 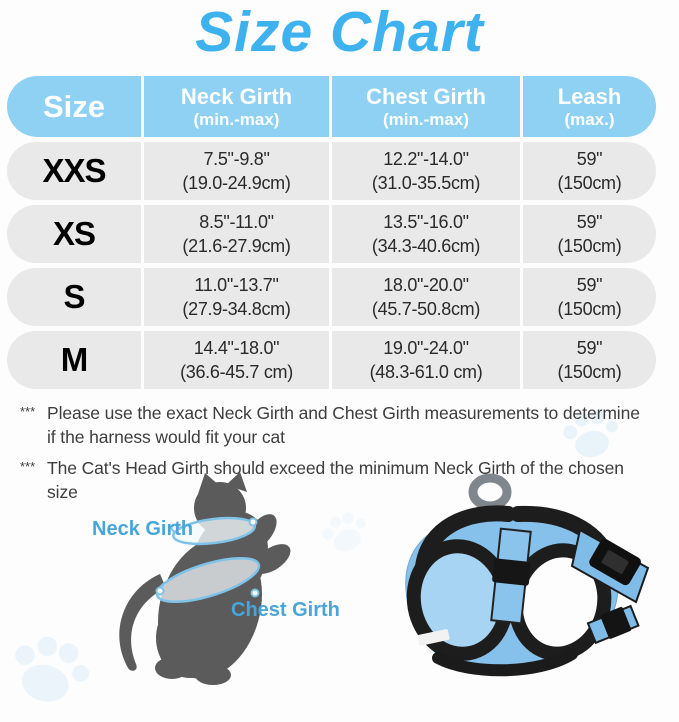 What do you see at coordinates (426, 309) in the screenshot?
I see `measurement-cm: (45.7-50.8cm)` at bounding box center [426, 309].